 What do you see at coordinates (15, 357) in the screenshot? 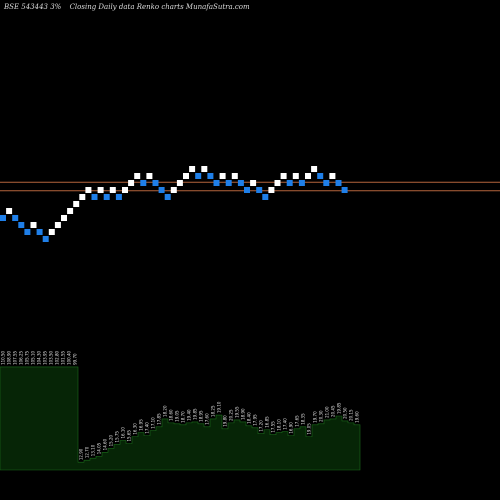
I see `price-label: 107.55` at bounding box center [15, 357].